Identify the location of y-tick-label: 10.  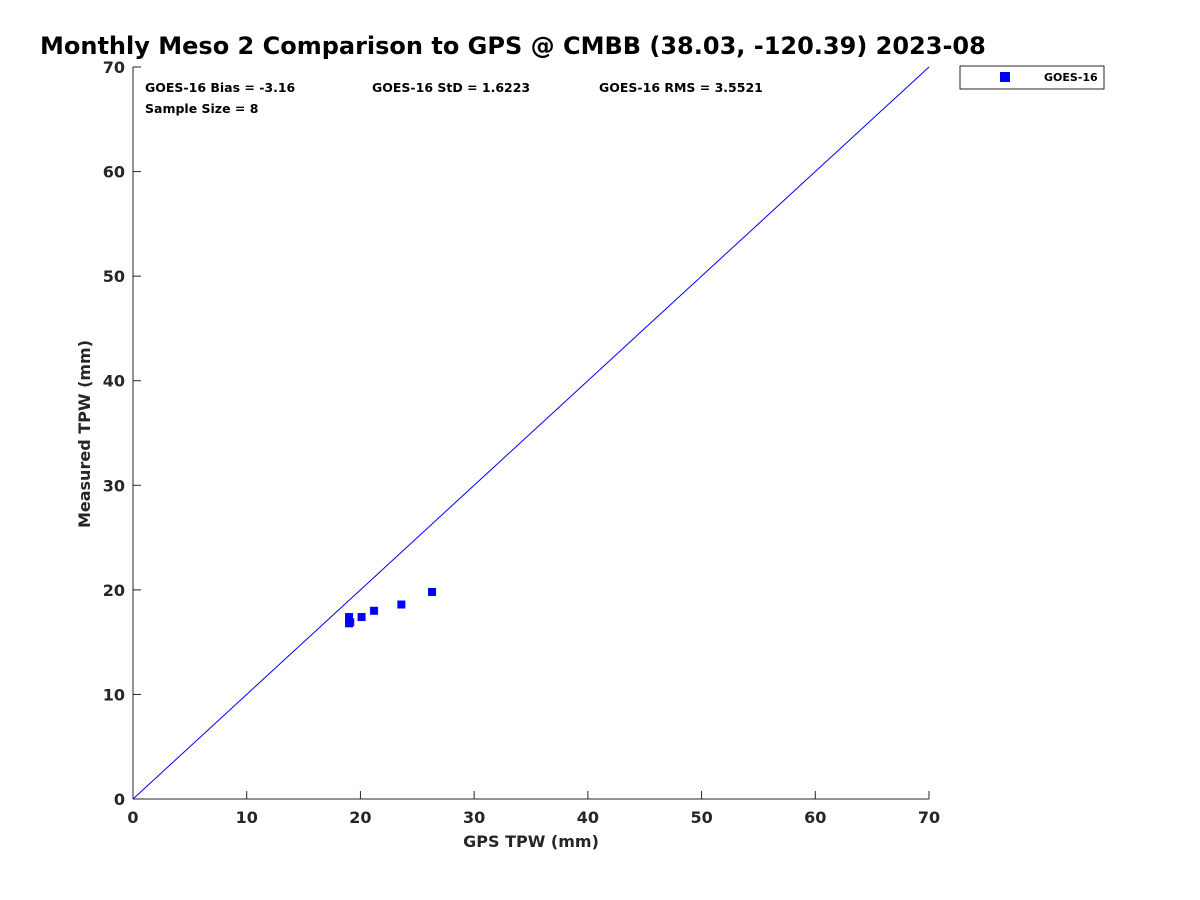
(114, 694).